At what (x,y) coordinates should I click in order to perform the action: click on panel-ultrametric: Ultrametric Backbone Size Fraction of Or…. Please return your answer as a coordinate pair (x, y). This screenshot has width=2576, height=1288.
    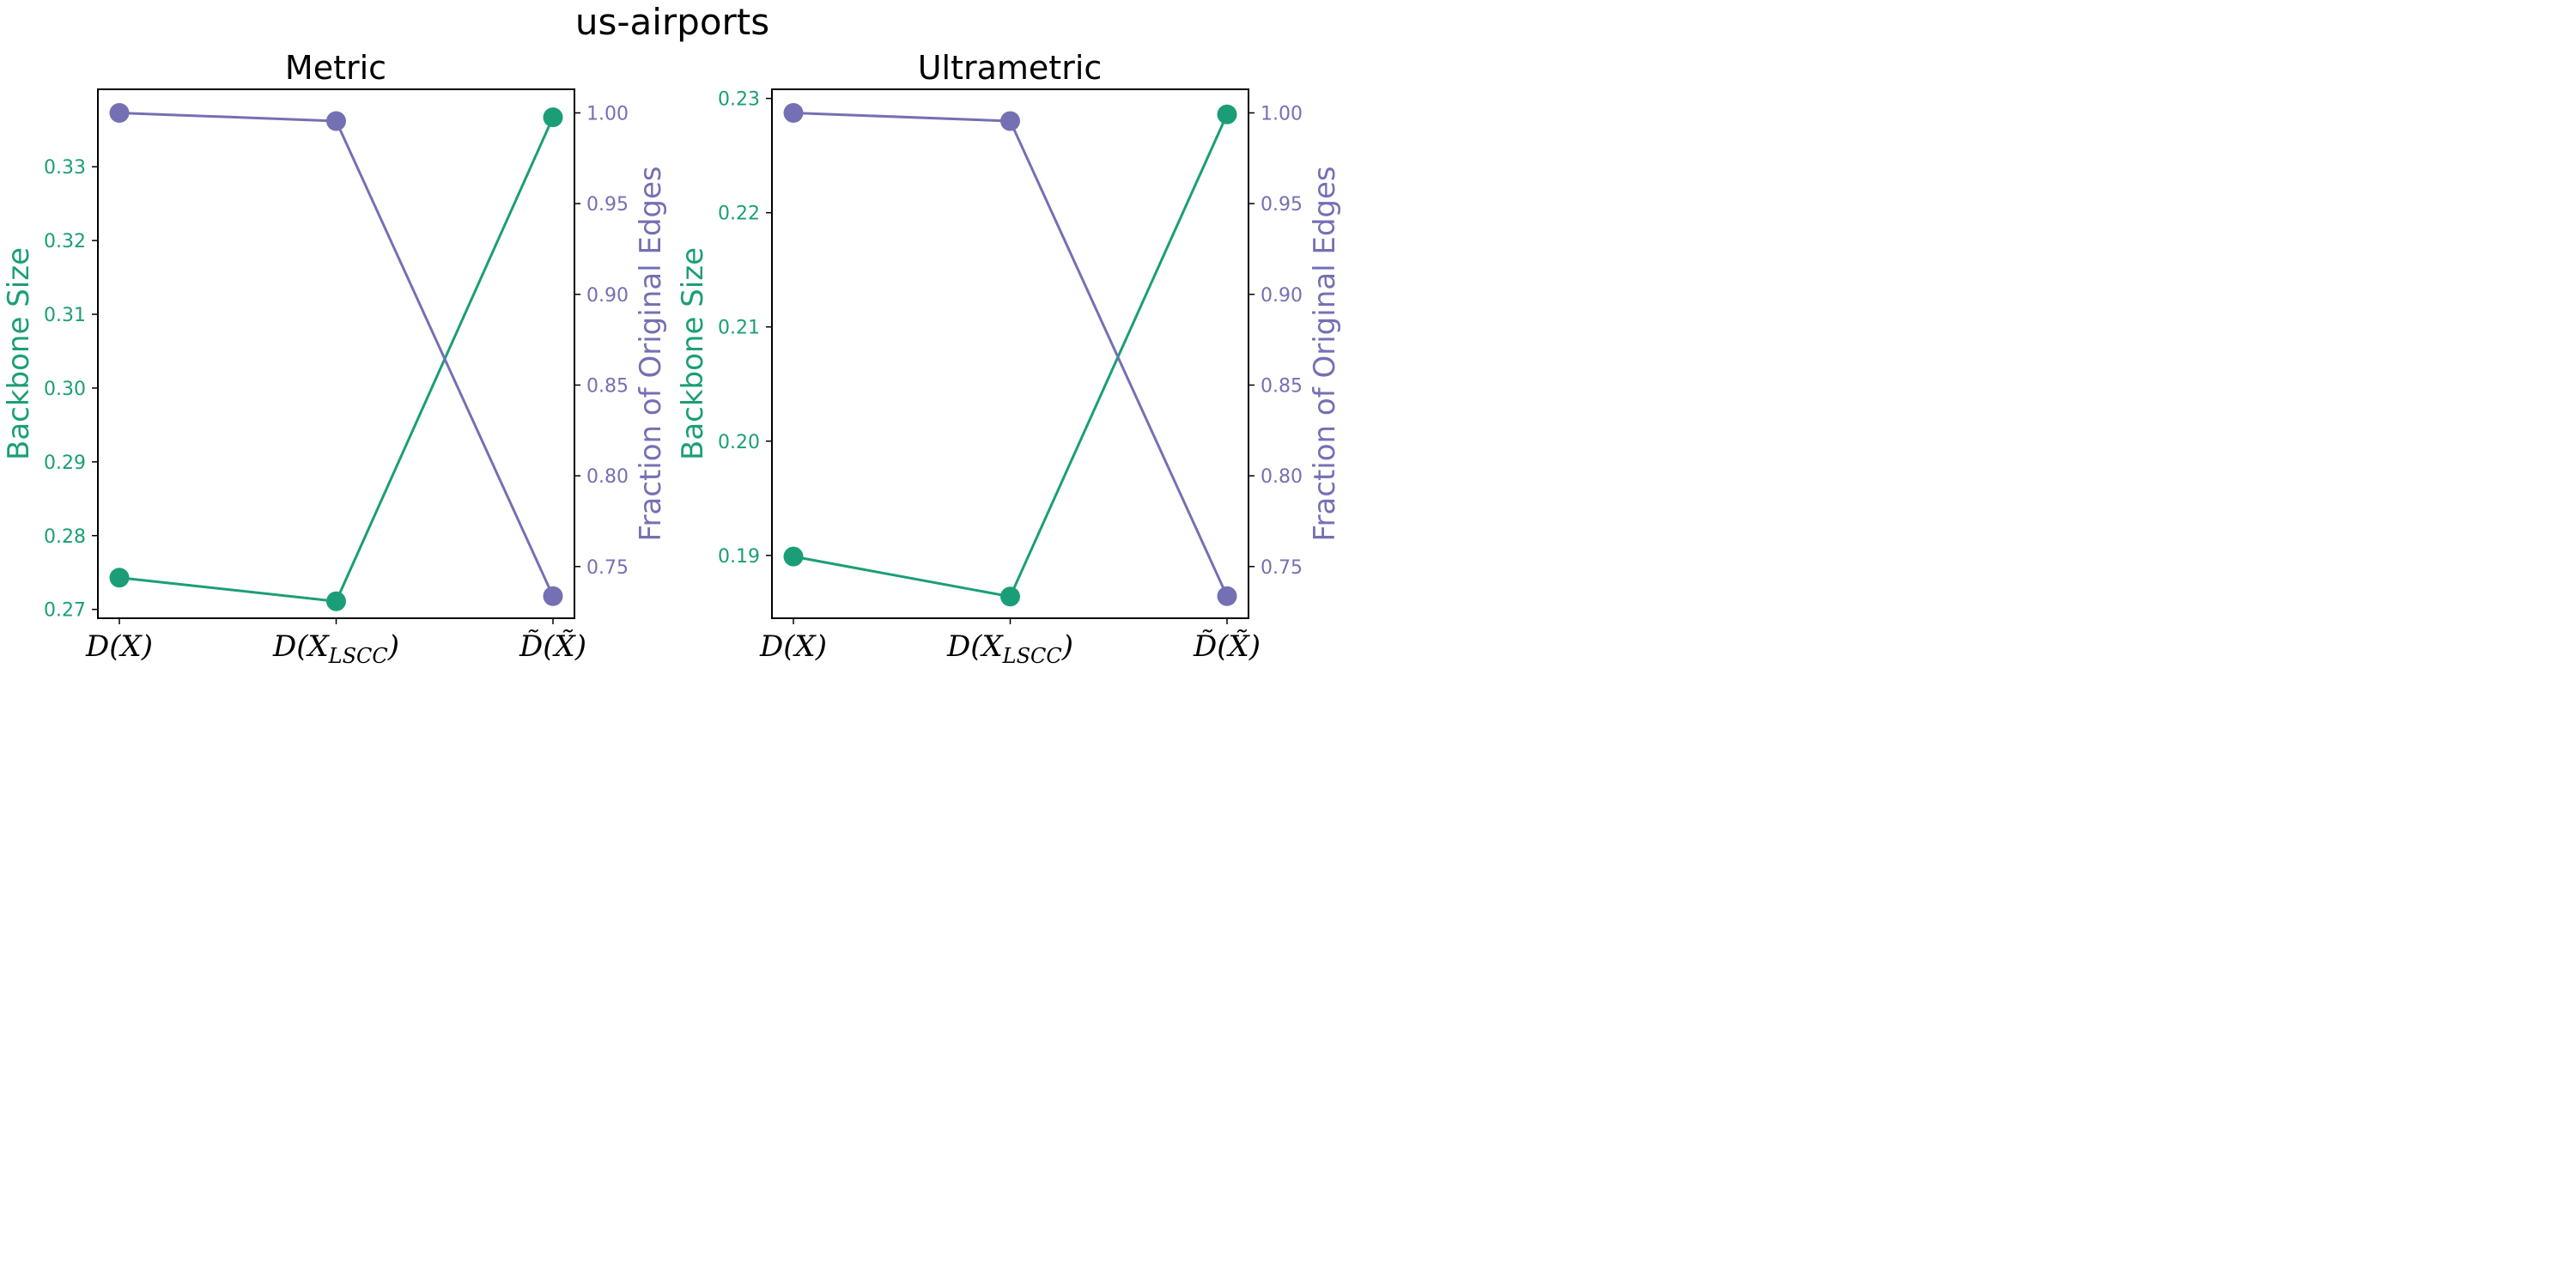
    Looking at the image, I should click on (1009, 358).